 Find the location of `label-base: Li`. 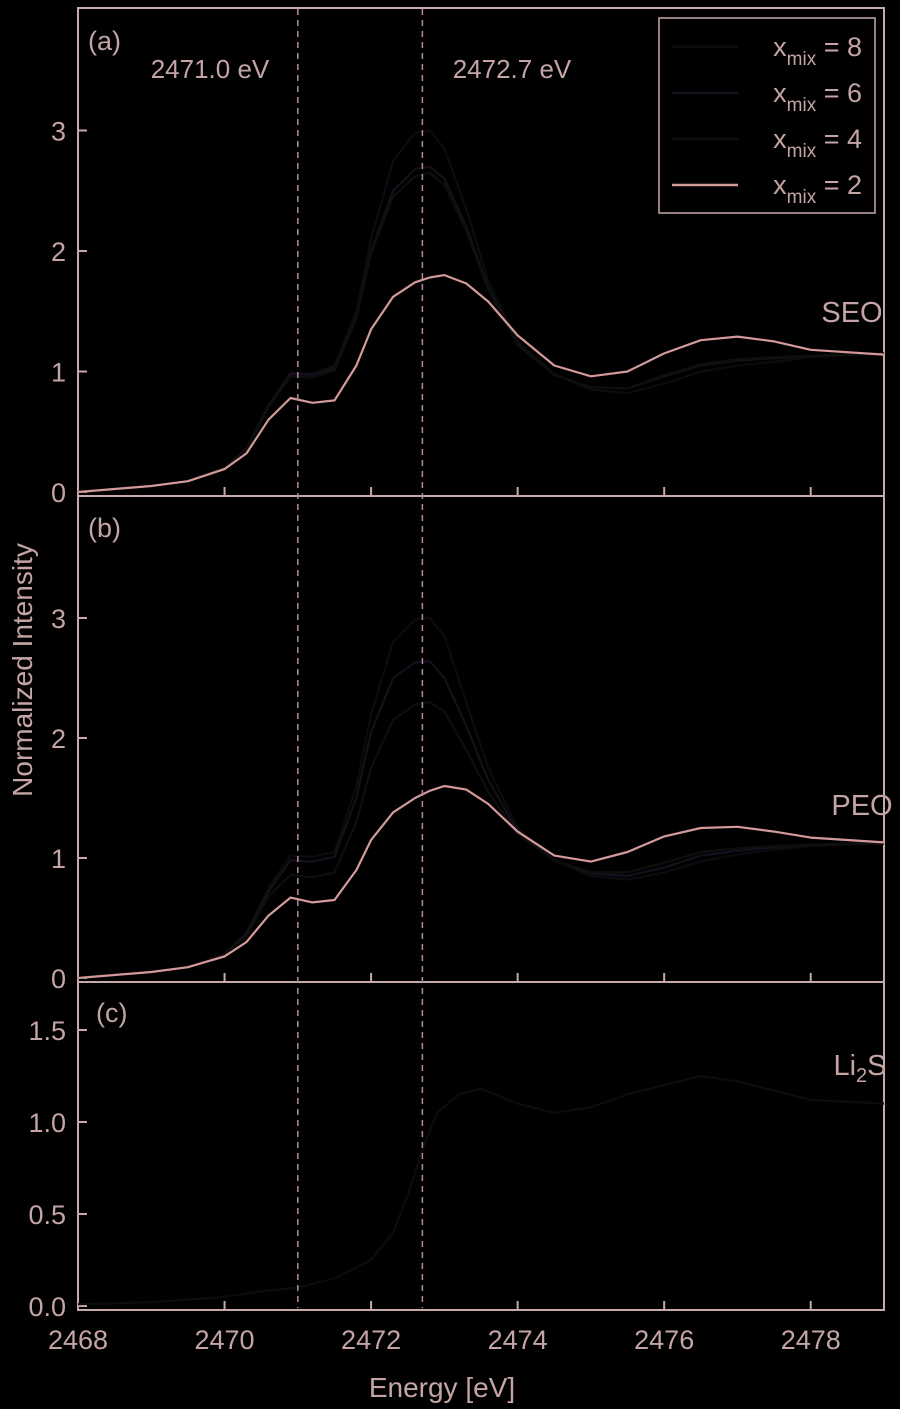

label-base: Li is located at coordinates (844, 1066).